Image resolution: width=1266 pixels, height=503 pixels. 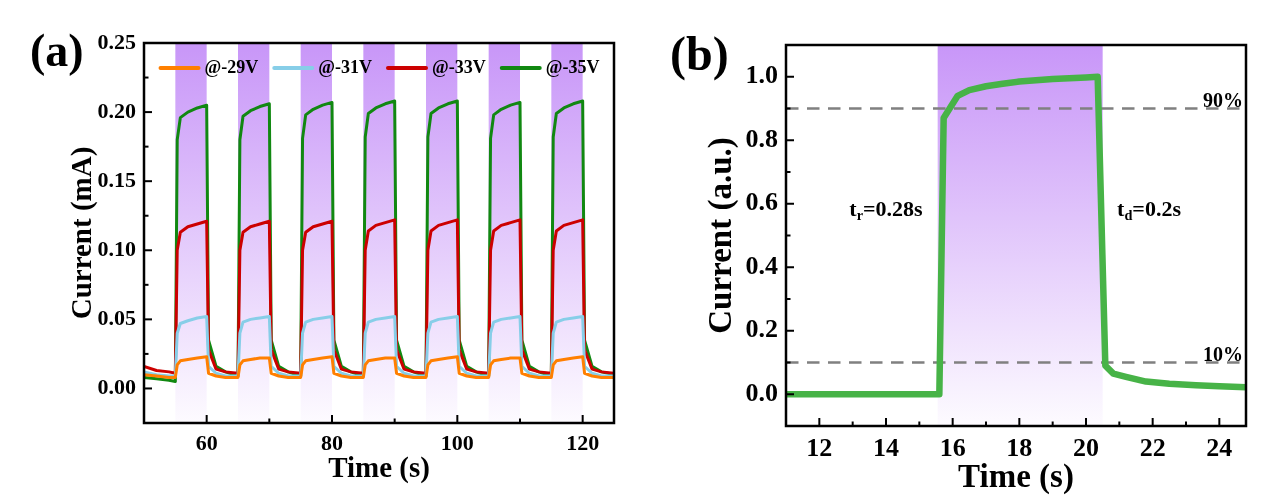 What do you see at coordinates (572, 66) in the screenshot?
I see `legend-label: @-35V` at bounding box center [572, 66].